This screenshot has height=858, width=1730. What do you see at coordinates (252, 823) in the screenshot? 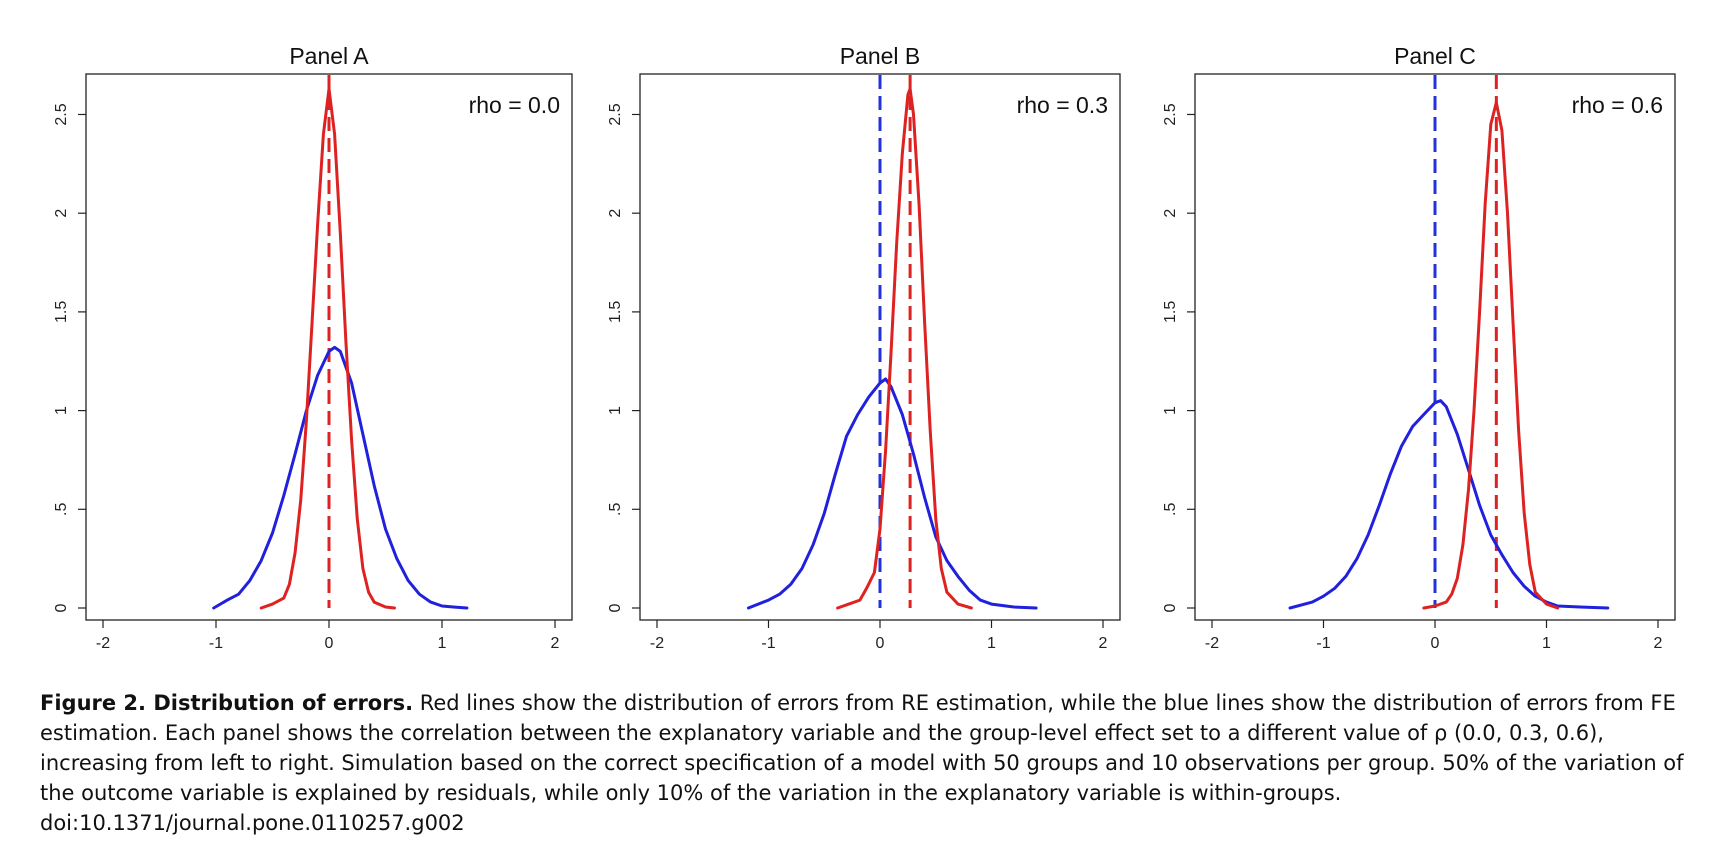
I see `caption-doi: doi:10.1371/journal.pone.0110257.g002` at bounding box center [252, 823].